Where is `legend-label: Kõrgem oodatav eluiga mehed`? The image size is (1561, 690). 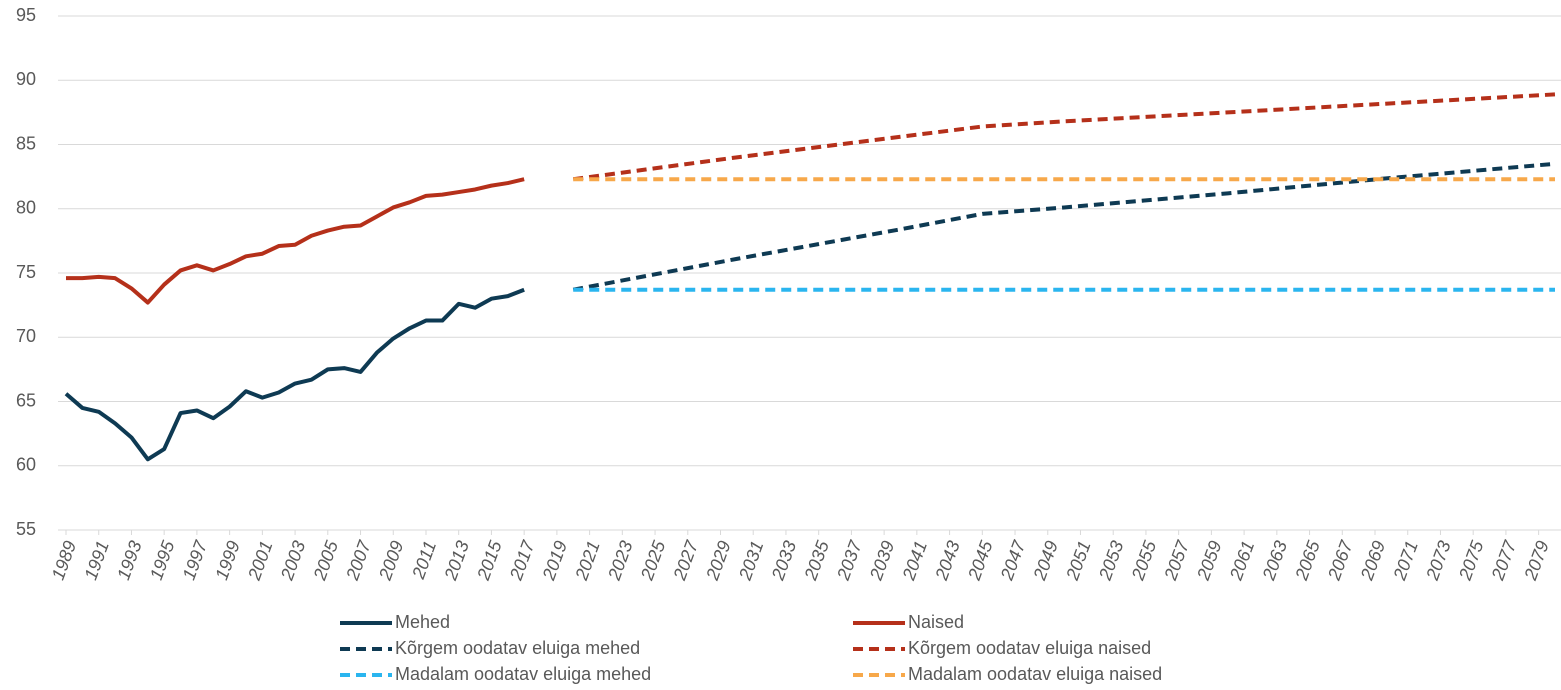
legend-label: Kõrgem oodatav eluiga mehed is located at coordinates (517, 648).